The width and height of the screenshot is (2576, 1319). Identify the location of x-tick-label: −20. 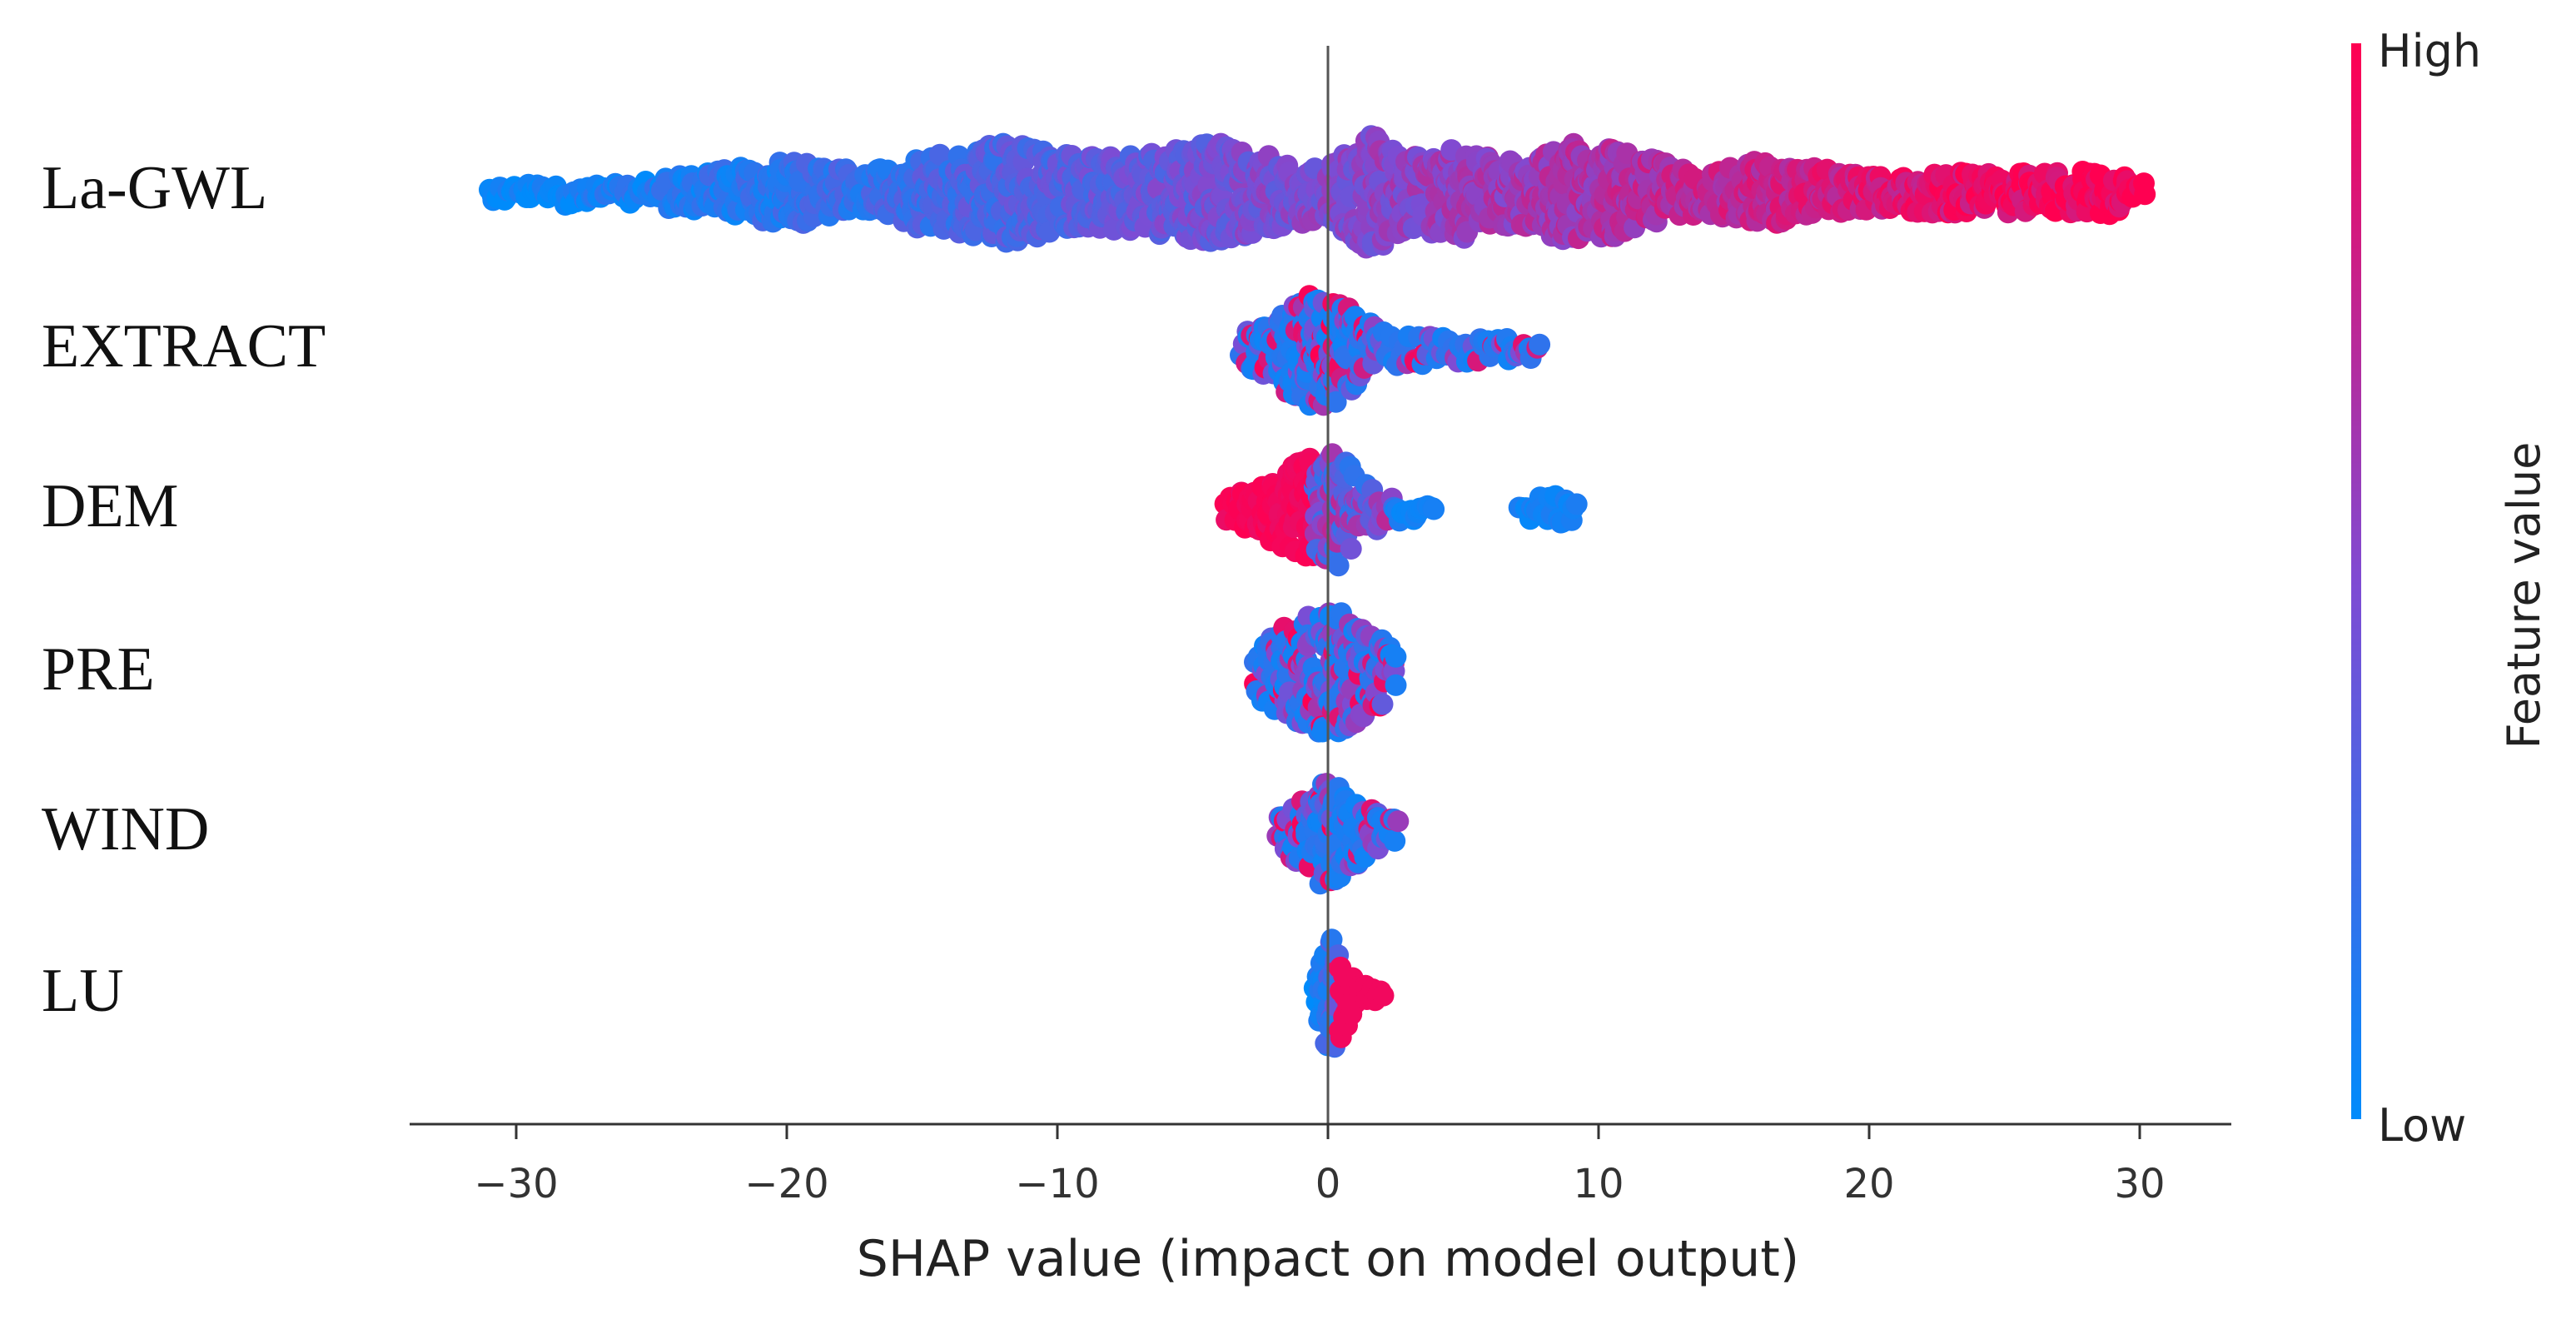
(786, 1184).